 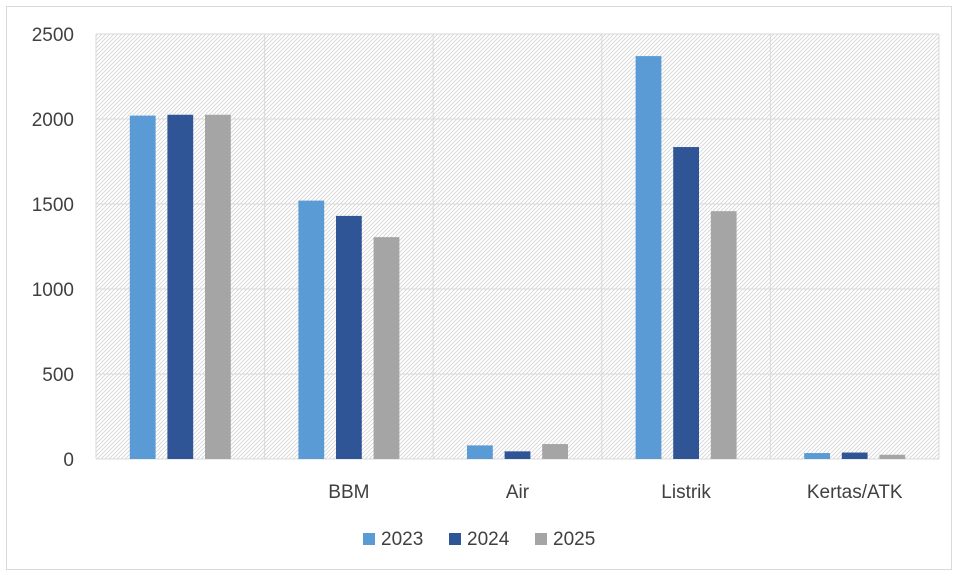 What do you see at coordinates (68, 460) in the screenshot?
I see `y-tick-label: 0` at bounding box center [68, 460].